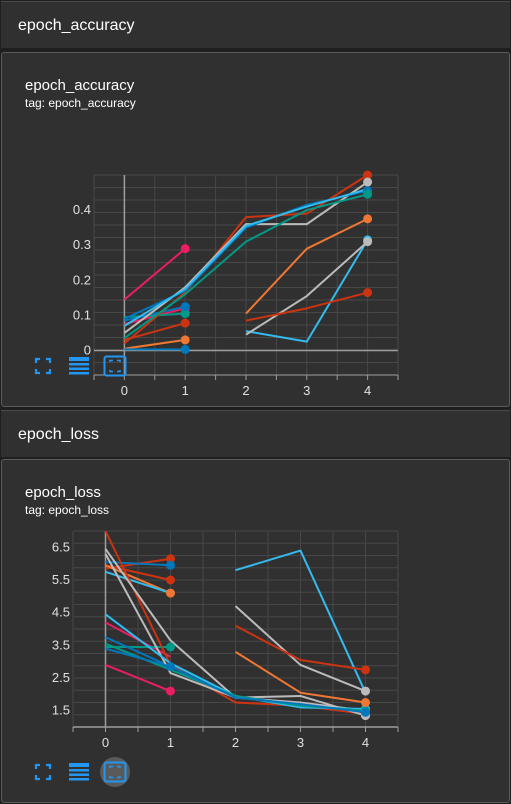 The height and width of the screenshot is (804, 511). I want to click on y-tick-label: 5.5, so click(61, 579).